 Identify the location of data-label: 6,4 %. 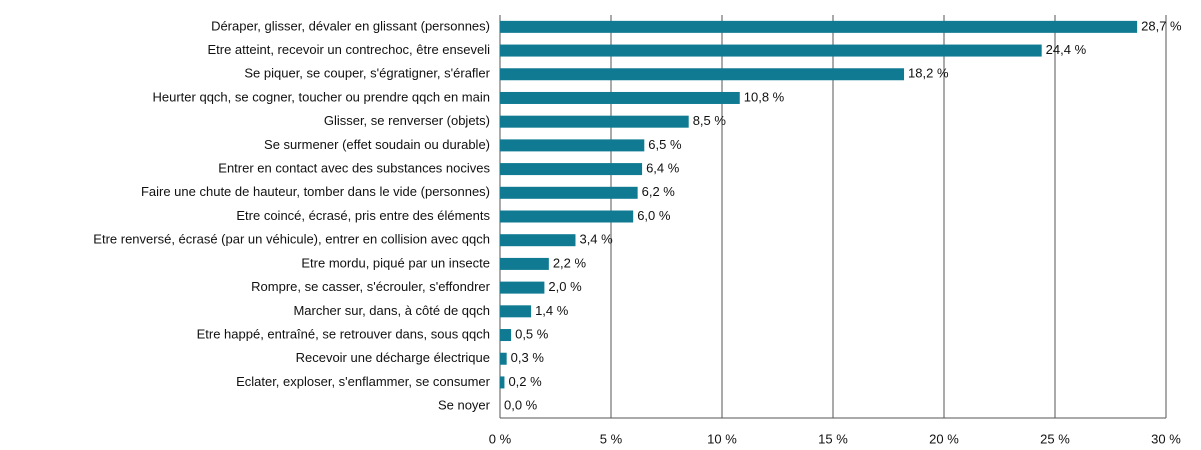
(663, 168).